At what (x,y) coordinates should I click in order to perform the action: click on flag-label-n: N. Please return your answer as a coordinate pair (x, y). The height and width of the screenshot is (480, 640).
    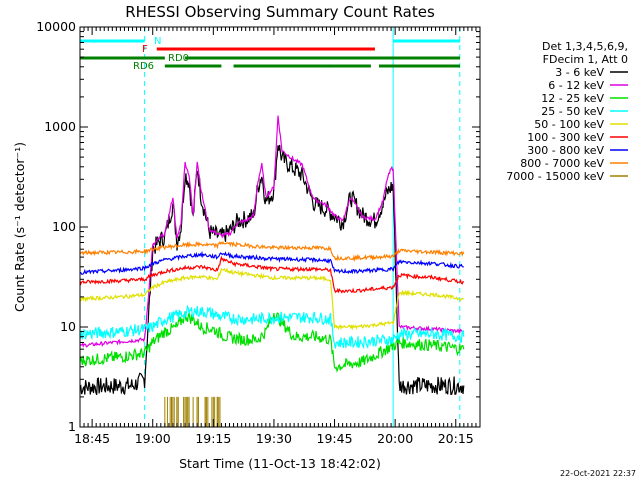
    Looking at the image, I should click on (157, 41).